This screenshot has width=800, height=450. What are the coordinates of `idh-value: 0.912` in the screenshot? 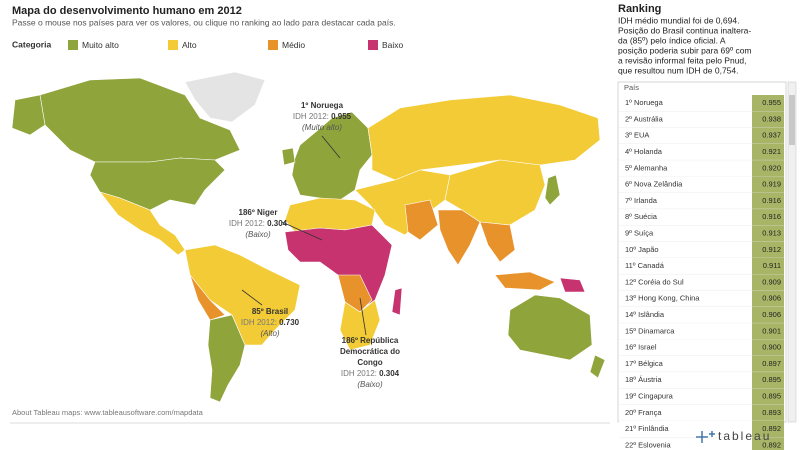 It's located at (771, 249).